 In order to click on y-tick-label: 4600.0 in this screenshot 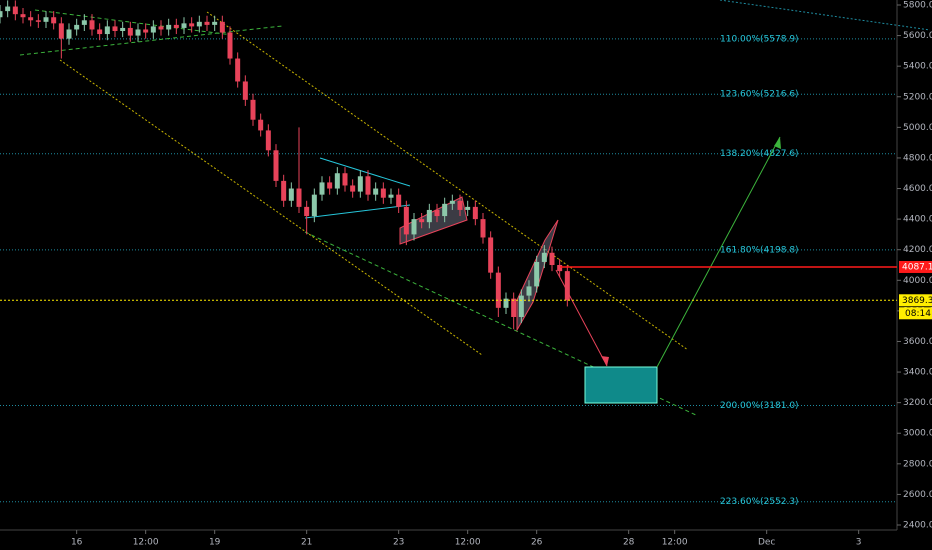, I will do `click(917, 189)`.